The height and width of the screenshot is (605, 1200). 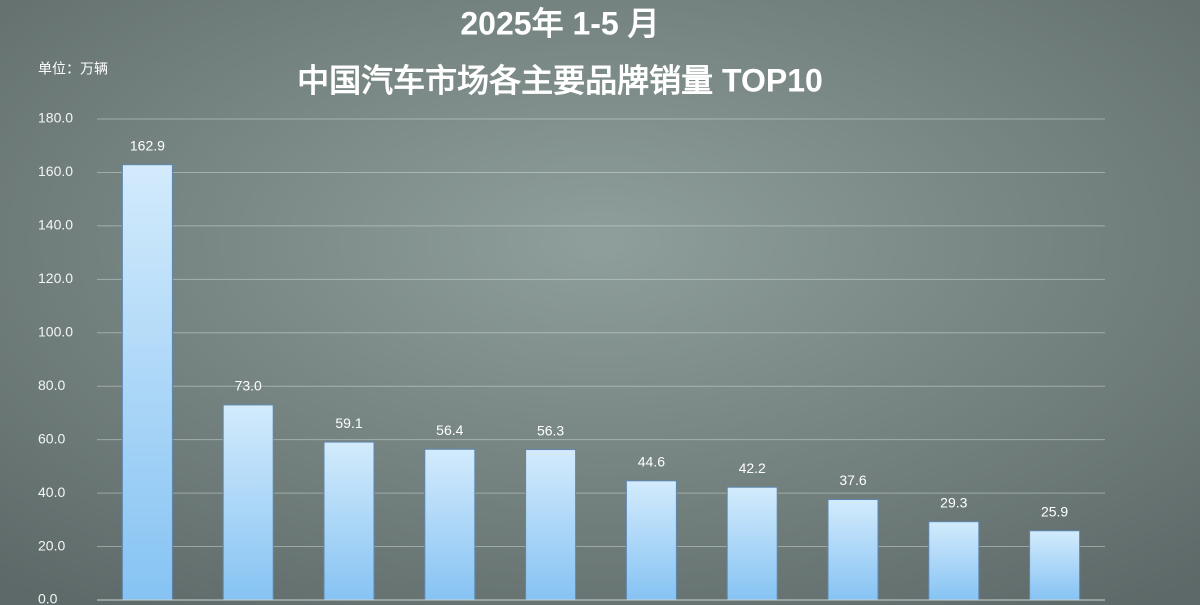 I want to click on y-tick-label: 80.0, so click(x=51, y=385).